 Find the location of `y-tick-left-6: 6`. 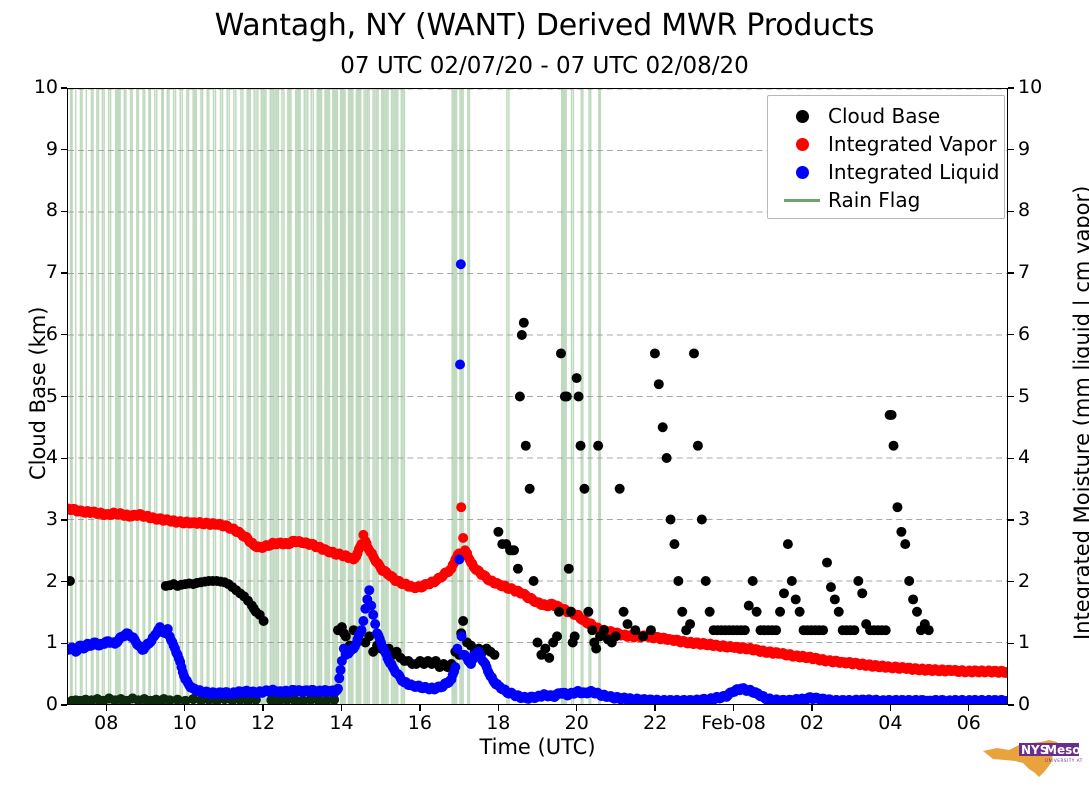

y-tick-left-6: 6 is located at coordinates (51, 333).